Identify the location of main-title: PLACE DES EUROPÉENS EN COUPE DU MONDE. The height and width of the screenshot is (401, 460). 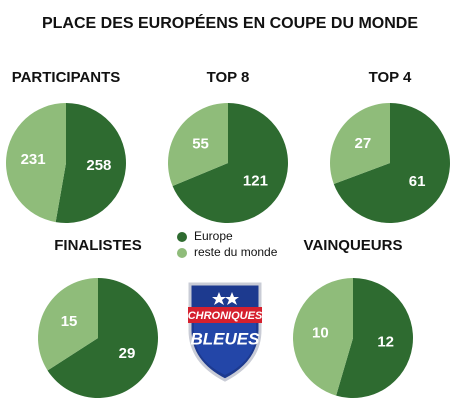
(230, 22).